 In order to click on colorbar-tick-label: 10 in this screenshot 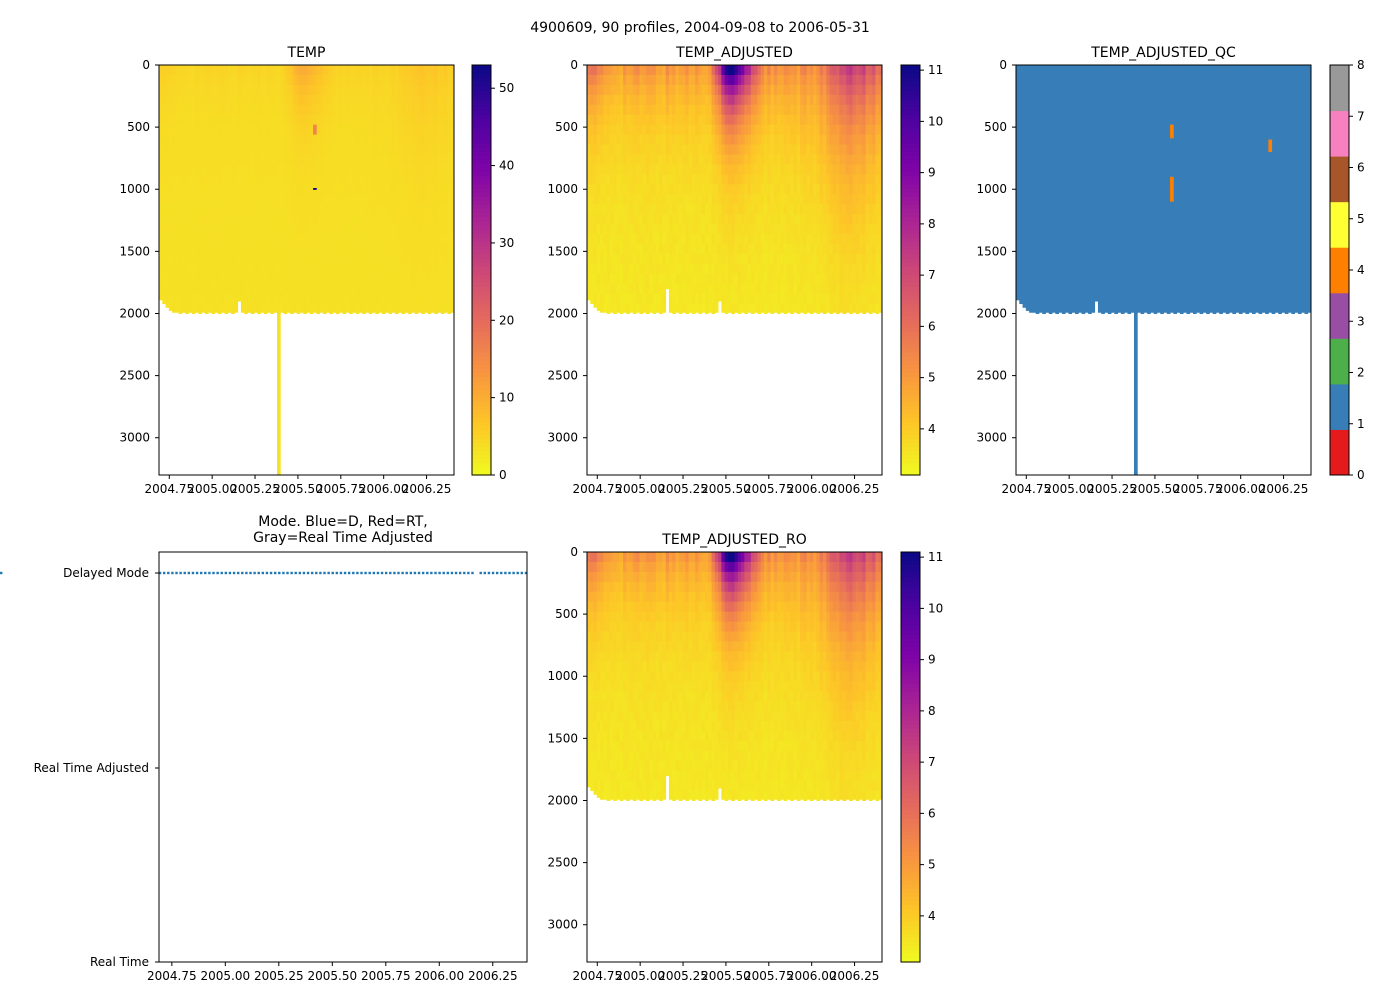, I will do `click(935, 121)`.